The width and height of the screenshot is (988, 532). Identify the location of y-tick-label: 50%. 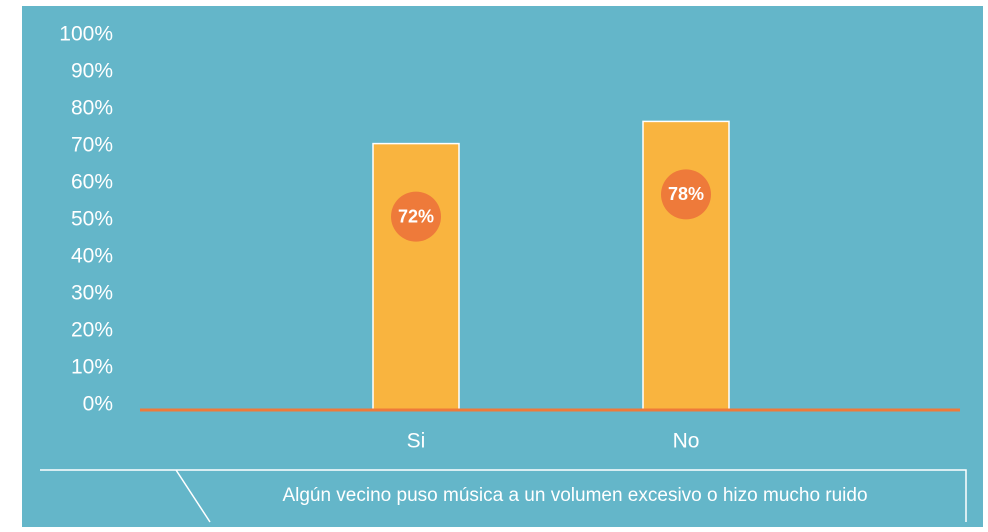
(92, 219).